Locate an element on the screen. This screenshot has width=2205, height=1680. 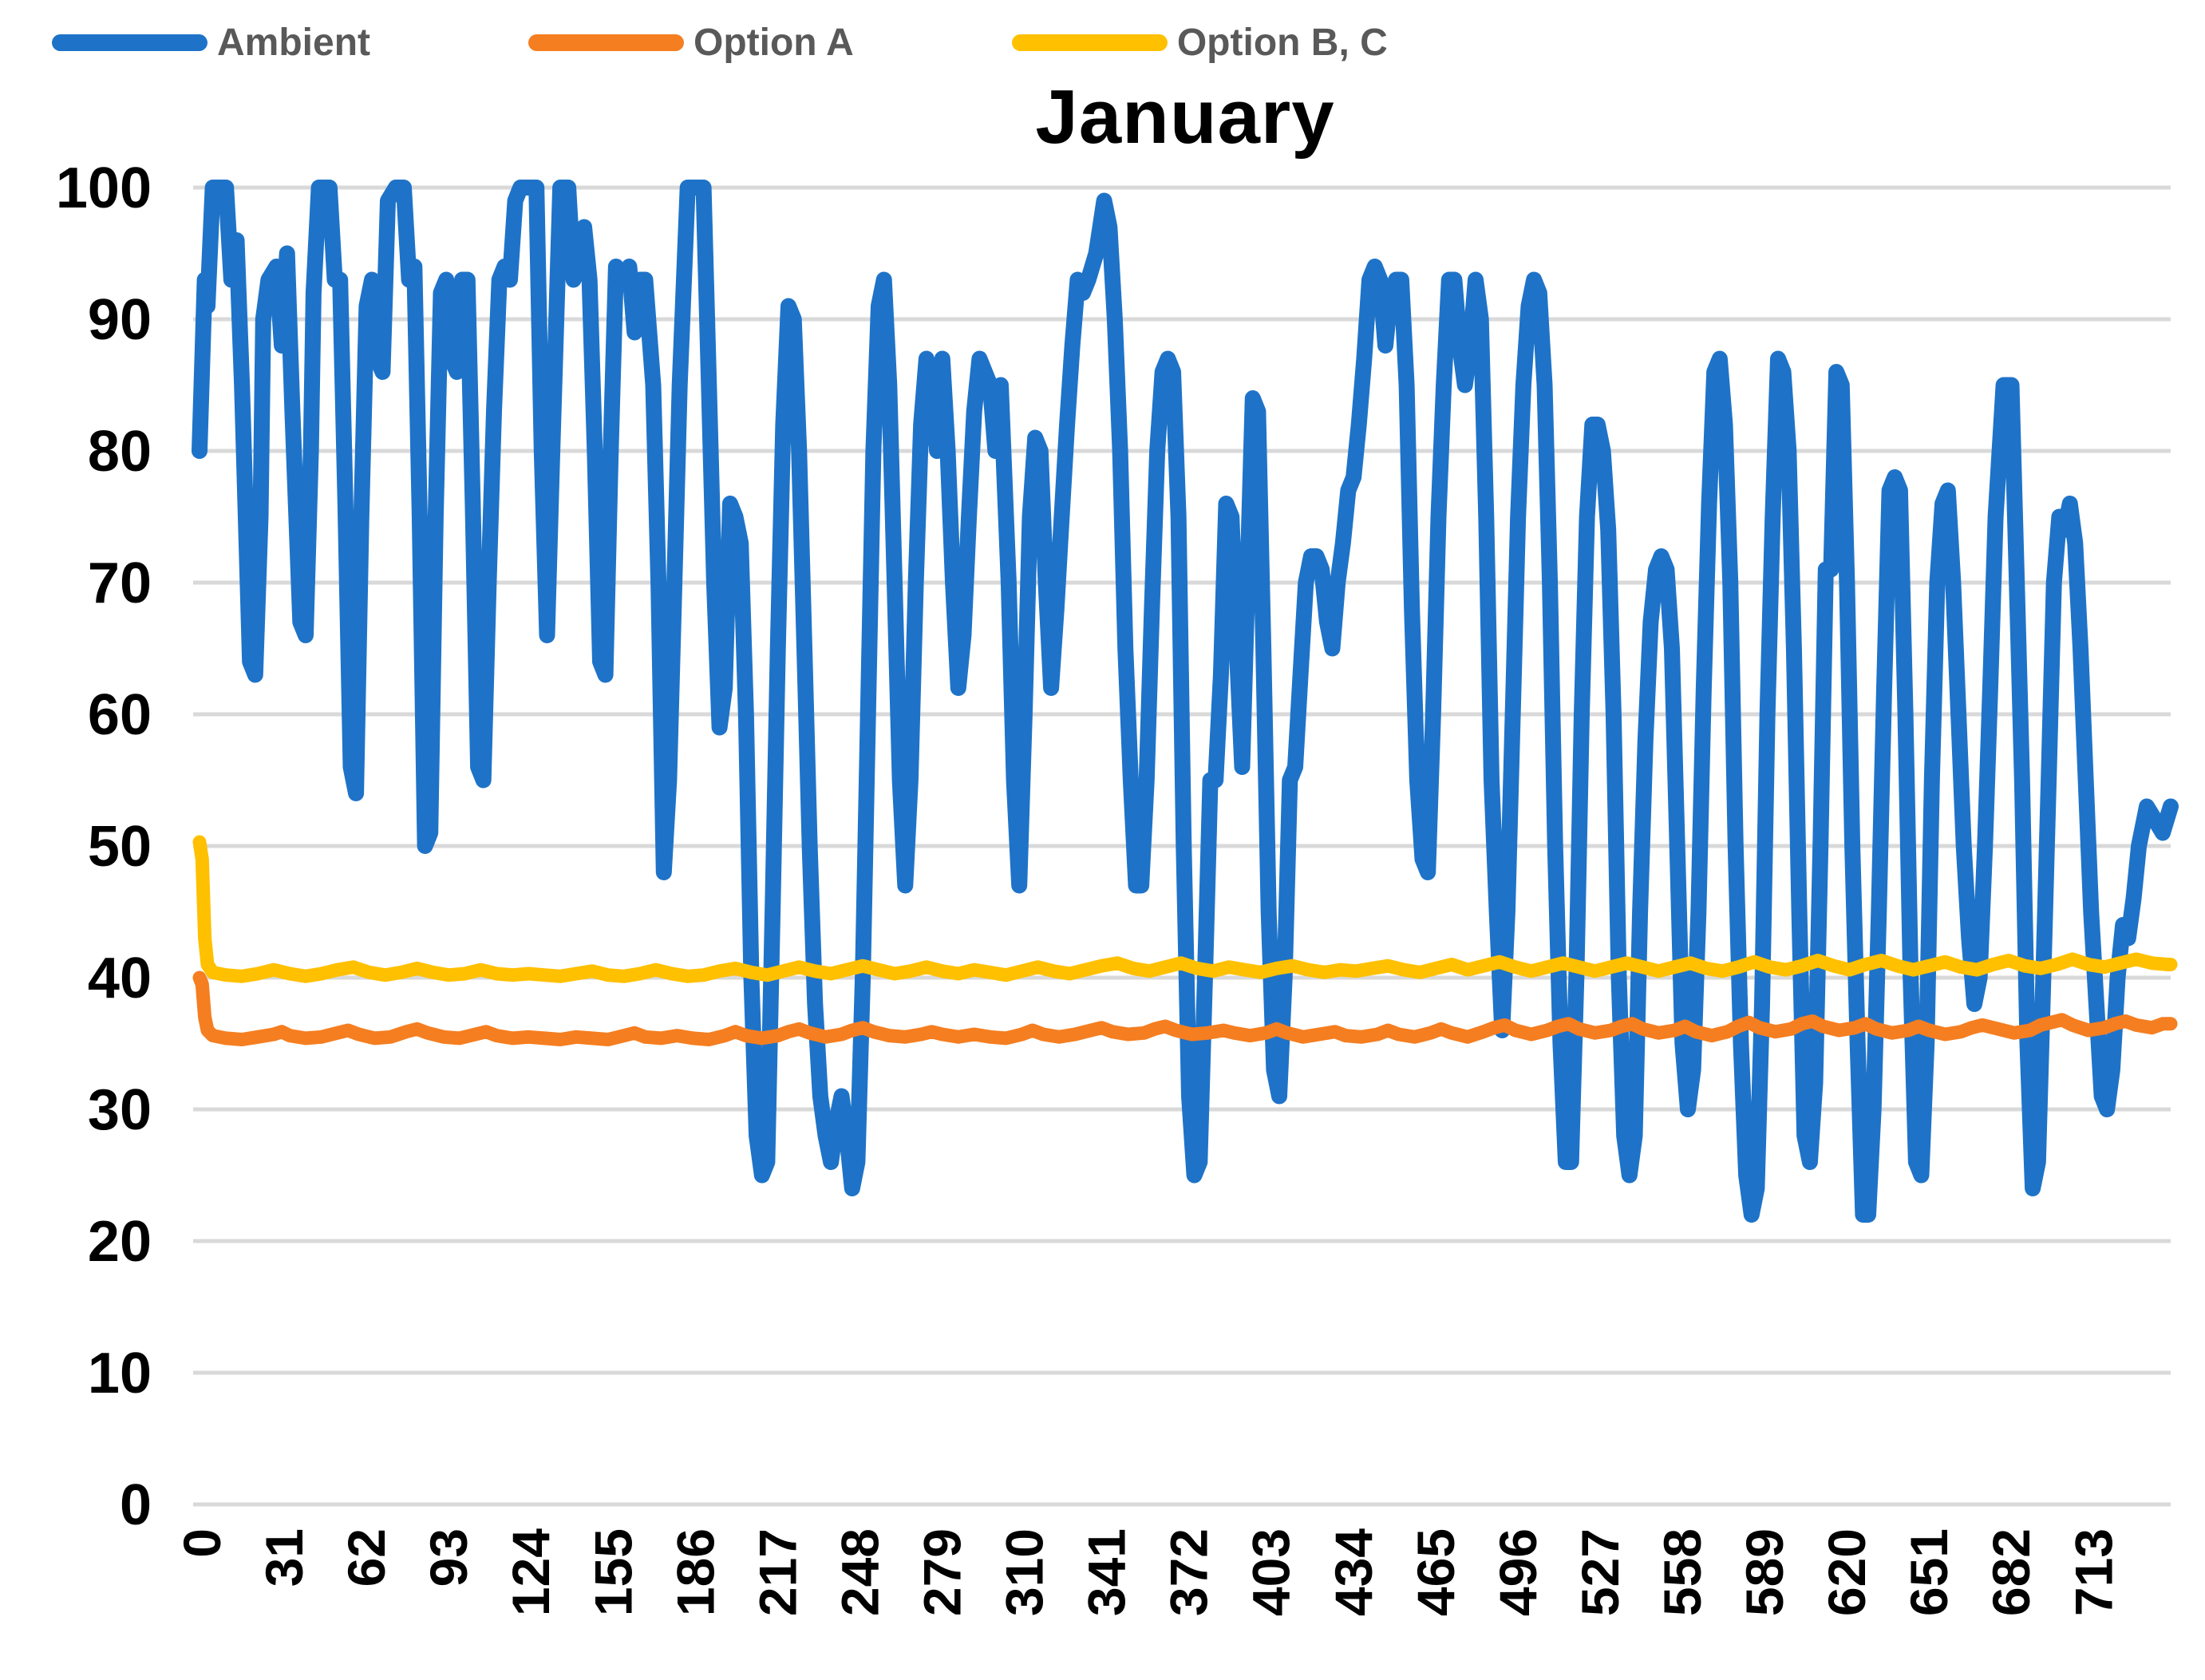
x-tick-label-0: 0 is located at coordinates (201, 1543).